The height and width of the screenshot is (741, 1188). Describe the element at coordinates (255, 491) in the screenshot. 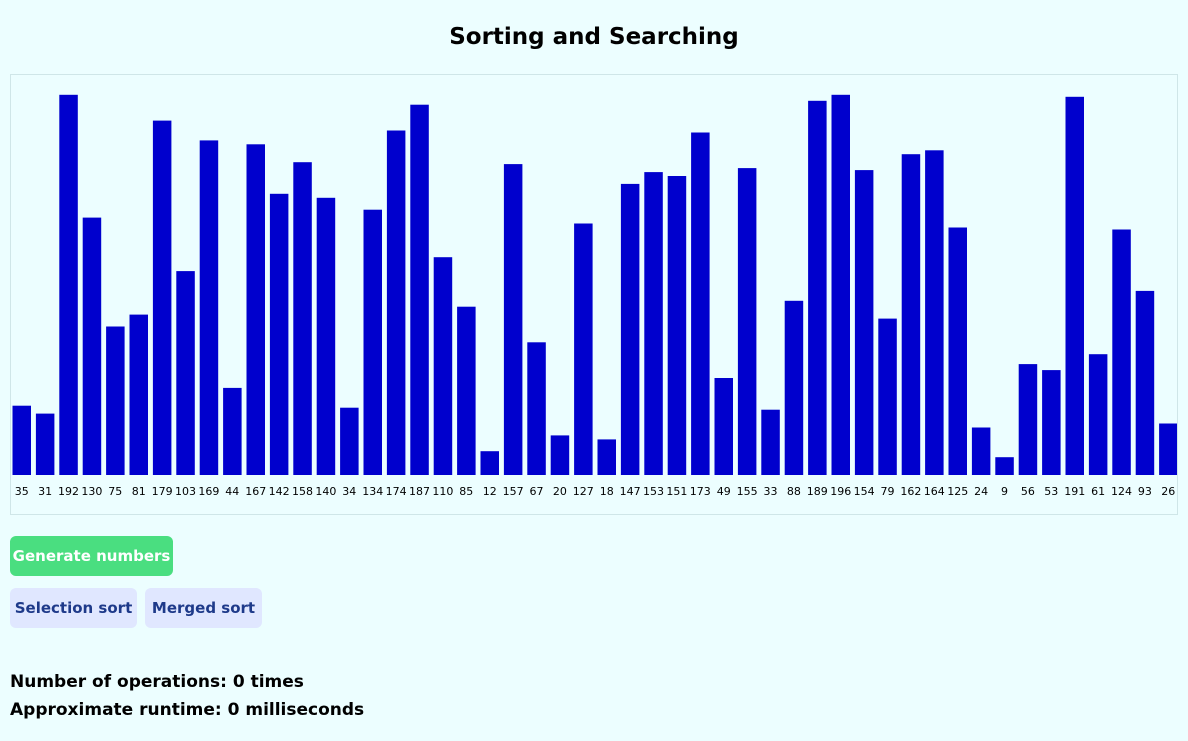

I see `bar-value-label: 167` at that location.